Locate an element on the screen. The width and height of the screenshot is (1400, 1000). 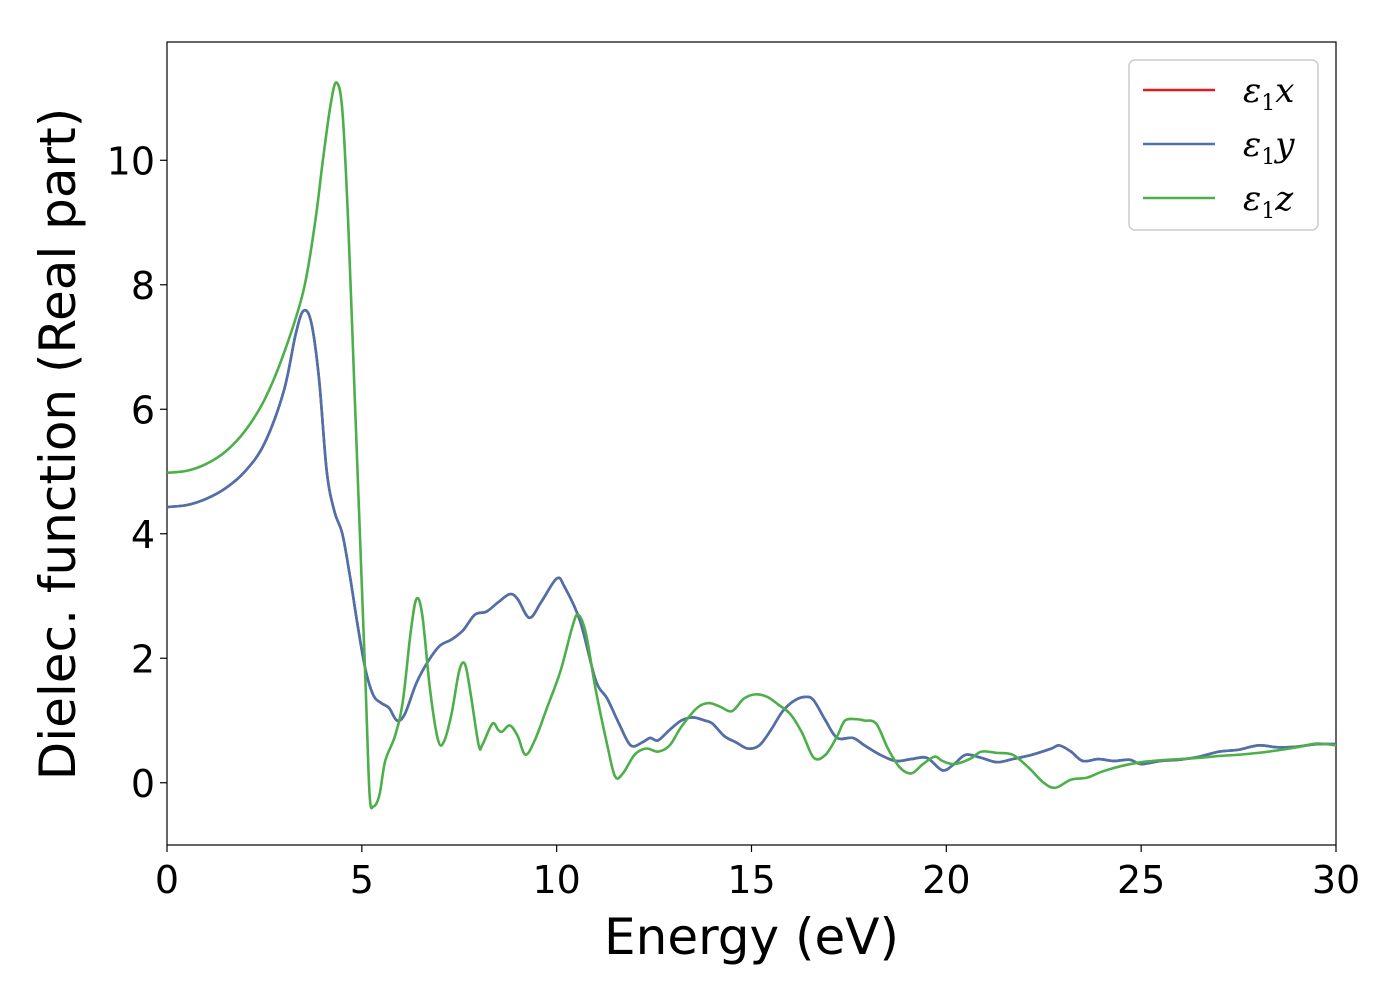
y-tick-label: 8 is located at coordinates (143, 286).